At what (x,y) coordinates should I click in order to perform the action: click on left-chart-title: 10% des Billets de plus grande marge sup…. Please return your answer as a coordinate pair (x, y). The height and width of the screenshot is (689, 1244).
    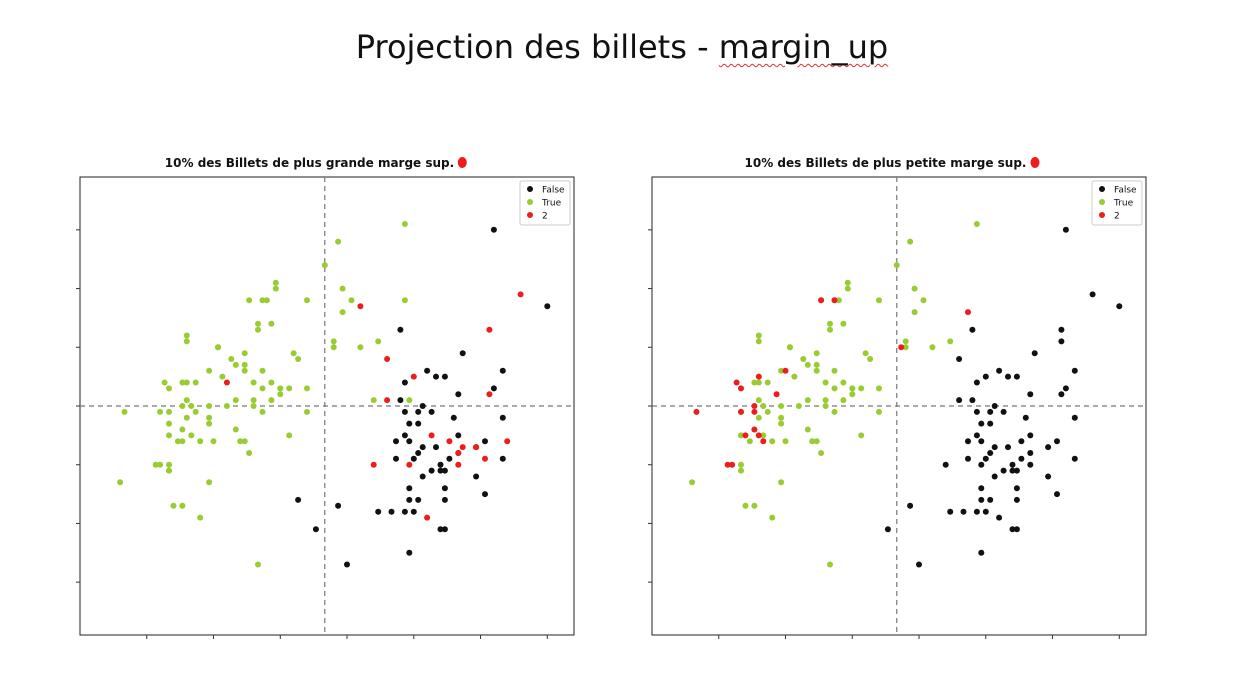
    Looking at the image, I should click on (316, 163).